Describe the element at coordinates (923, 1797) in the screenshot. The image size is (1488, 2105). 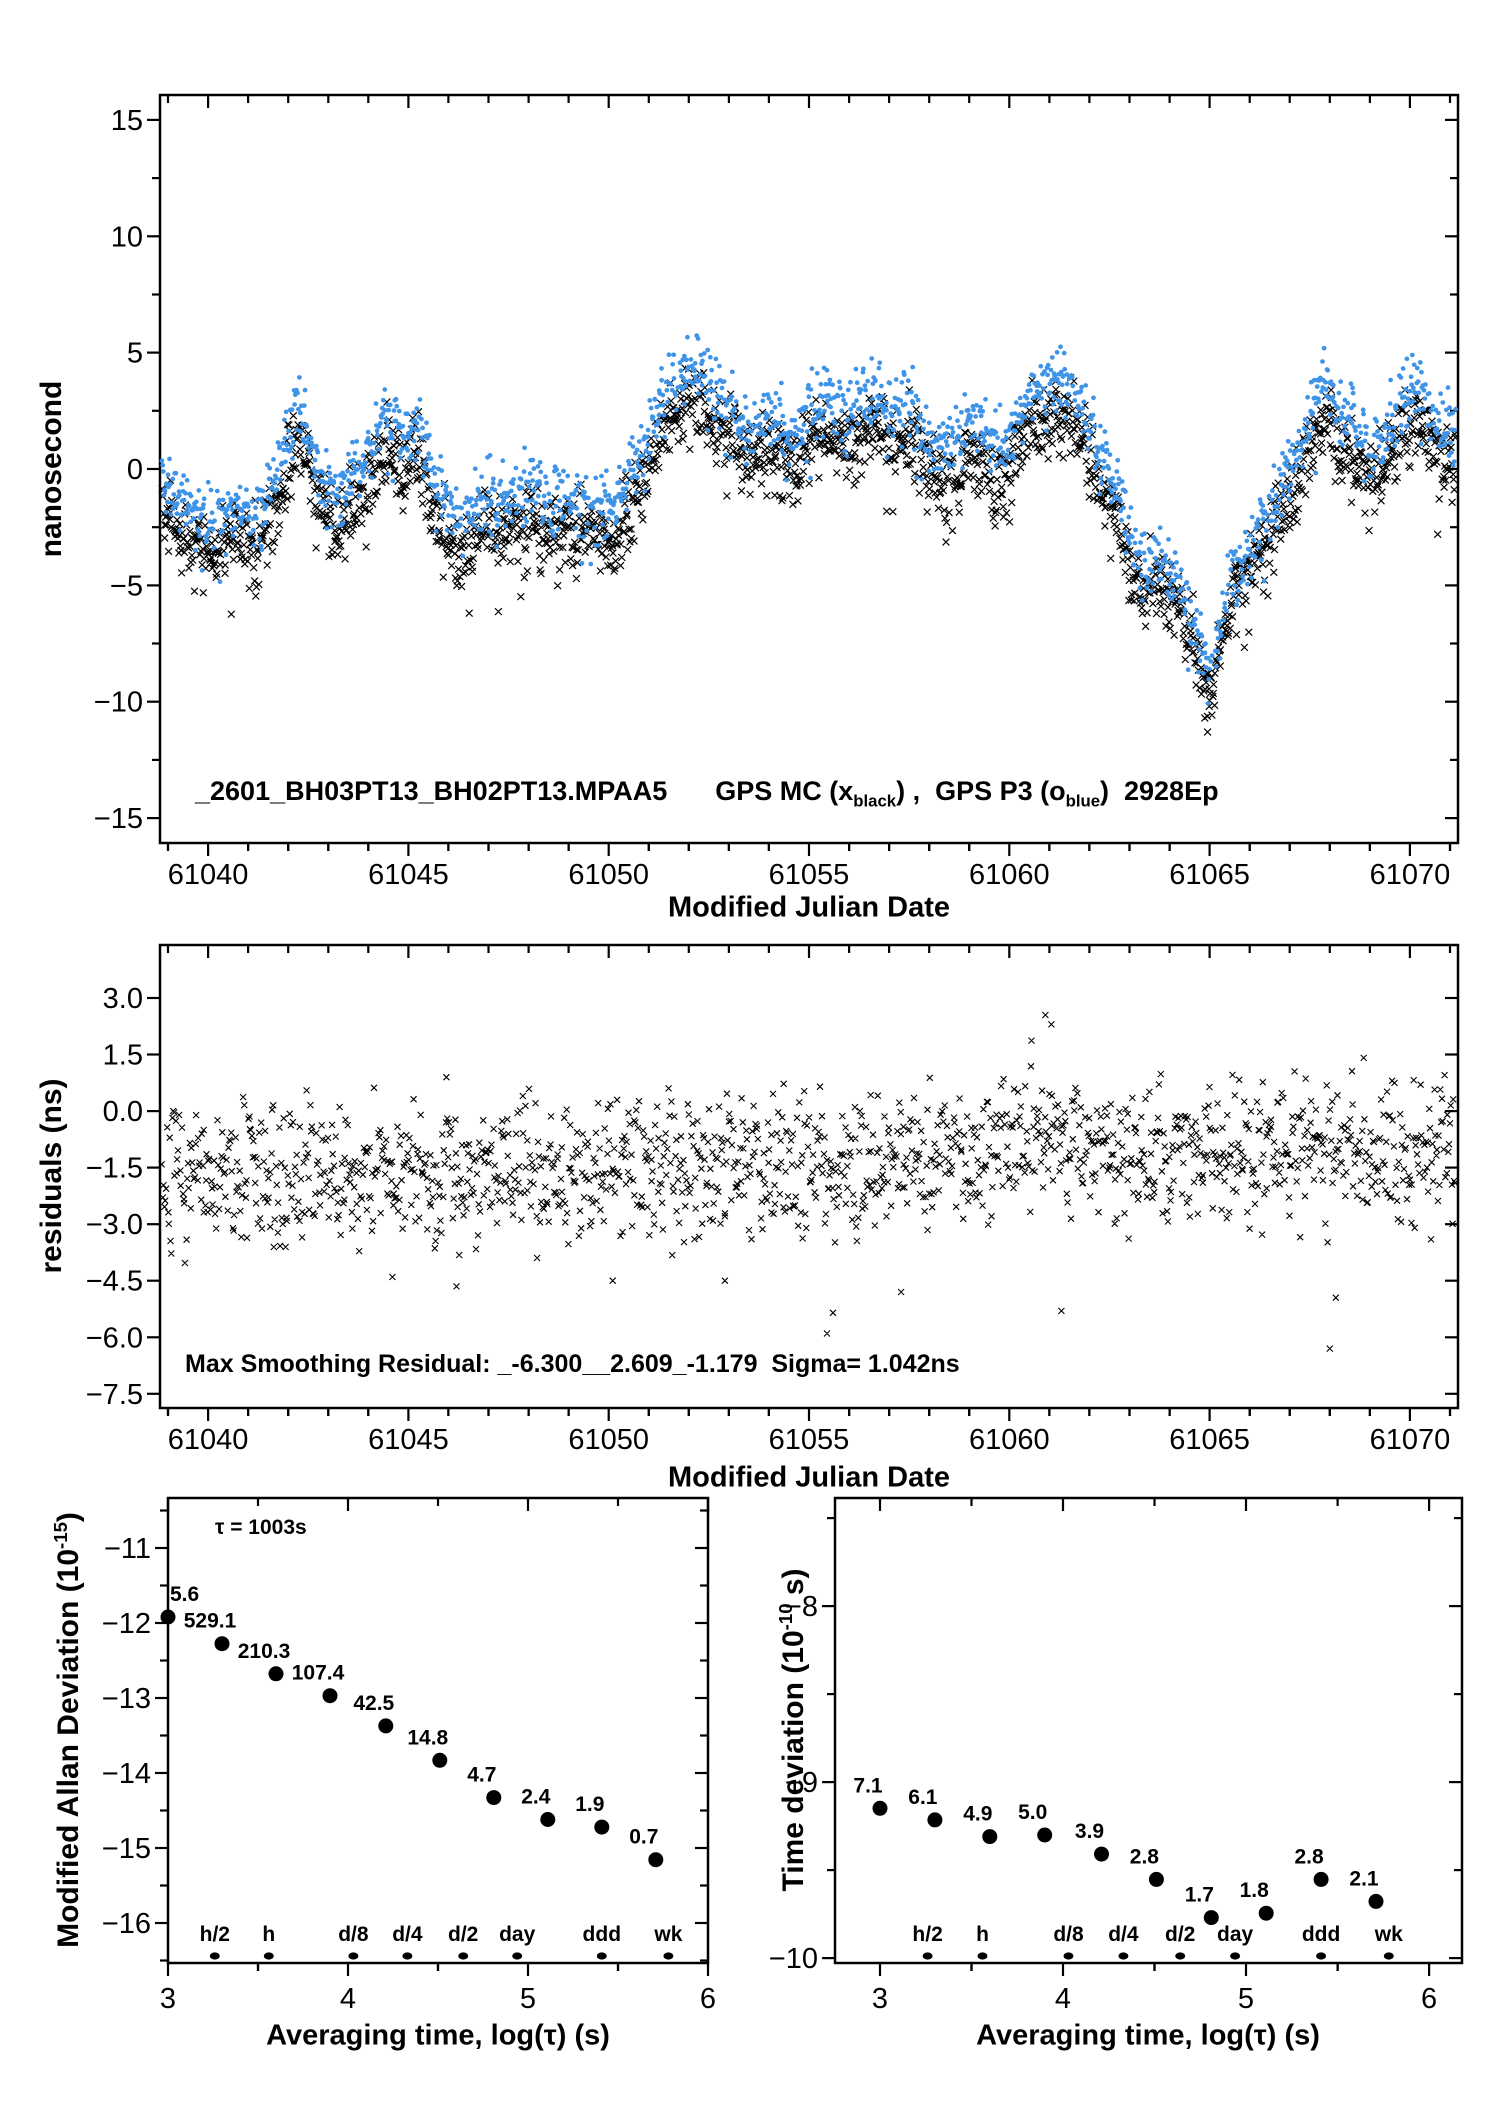
I see `tdev-value-label: 6.1` at that location.